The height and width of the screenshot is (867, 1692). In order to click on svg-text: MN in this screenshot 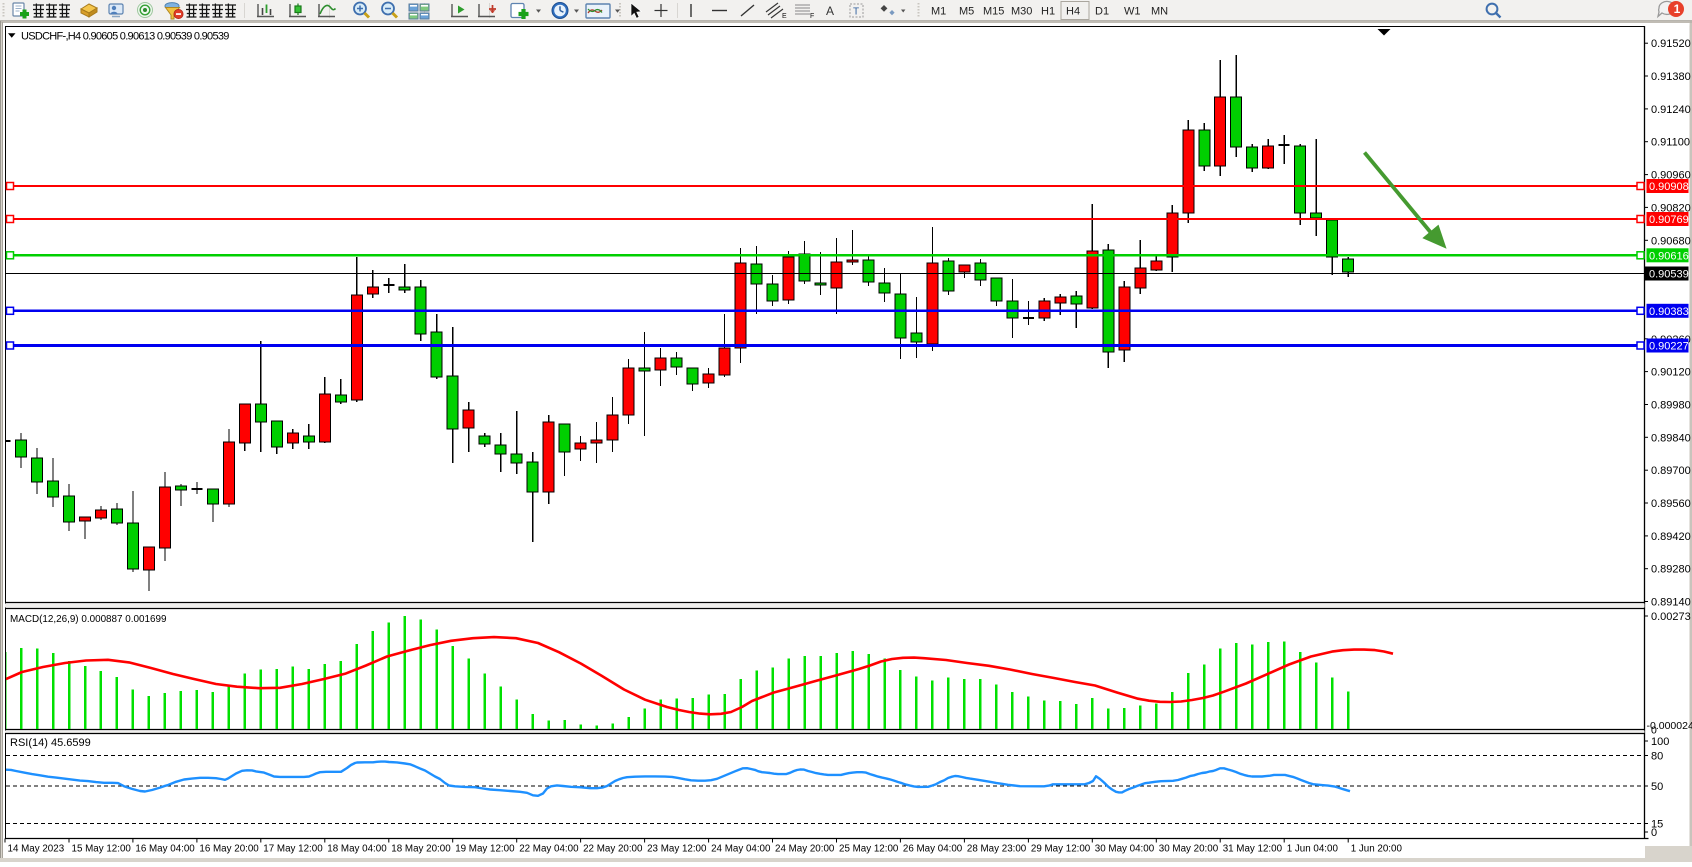, I will do `click(1159, 12)`.